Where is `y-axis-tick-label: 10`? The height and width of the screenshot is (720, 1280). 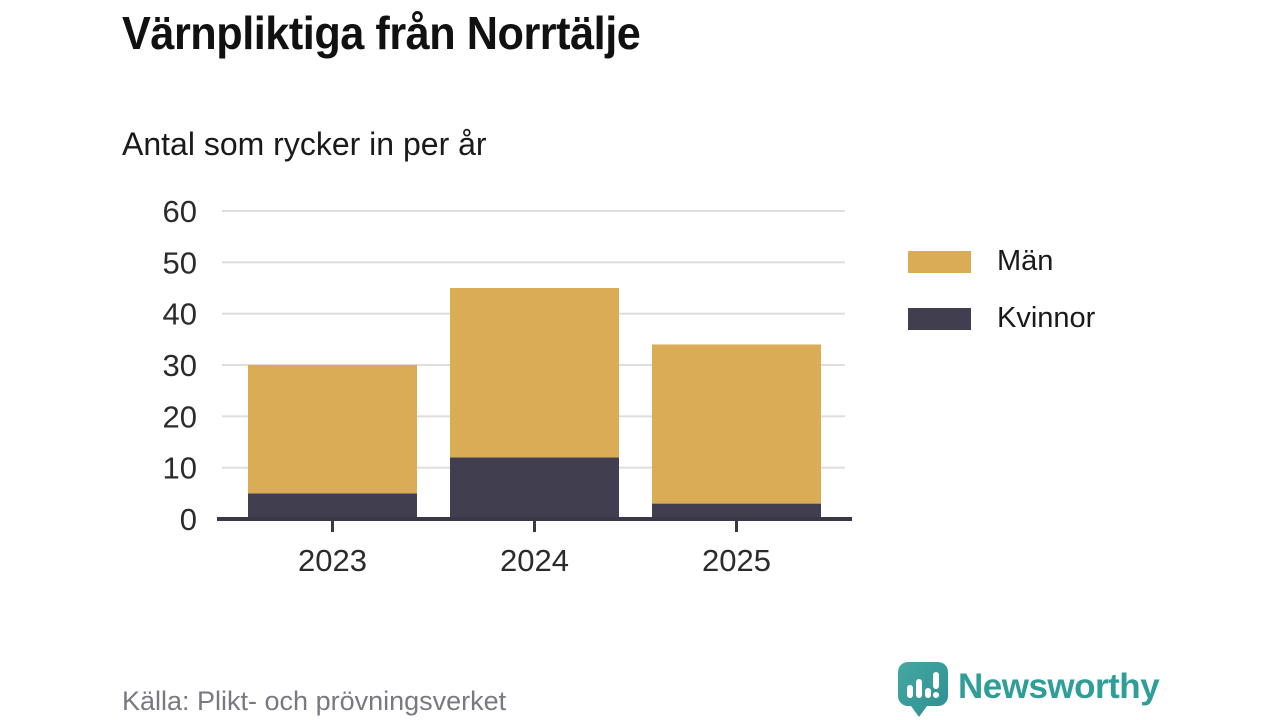
y-axis-tick-label: 10 is located at coordinates (180, 468).